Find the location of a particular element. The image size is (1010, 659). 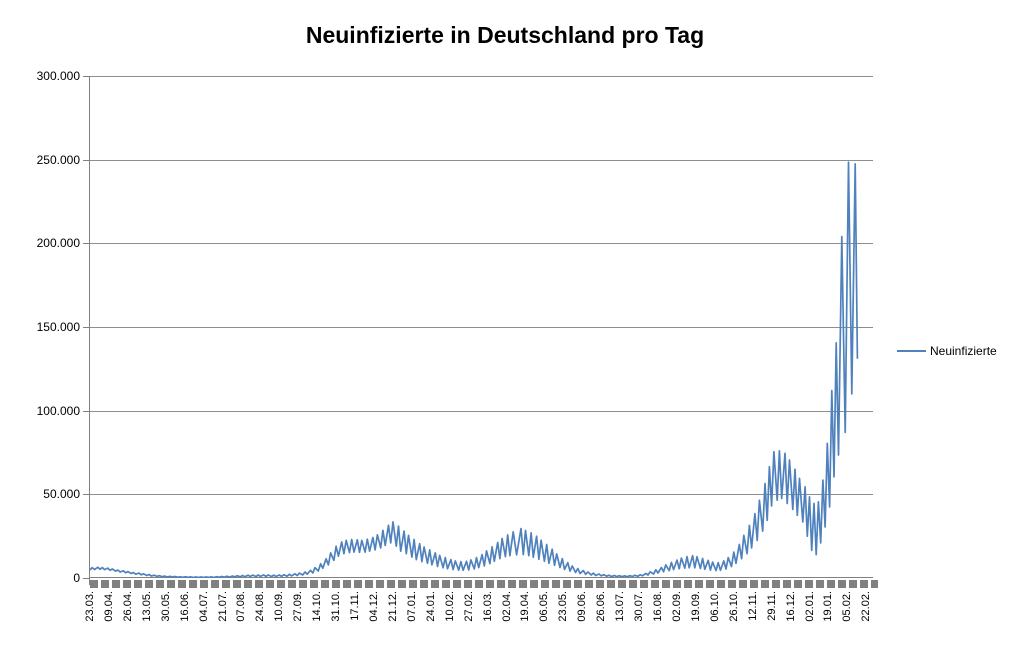

x-tick-label: 13.07. is located at coordinates (620, 606).